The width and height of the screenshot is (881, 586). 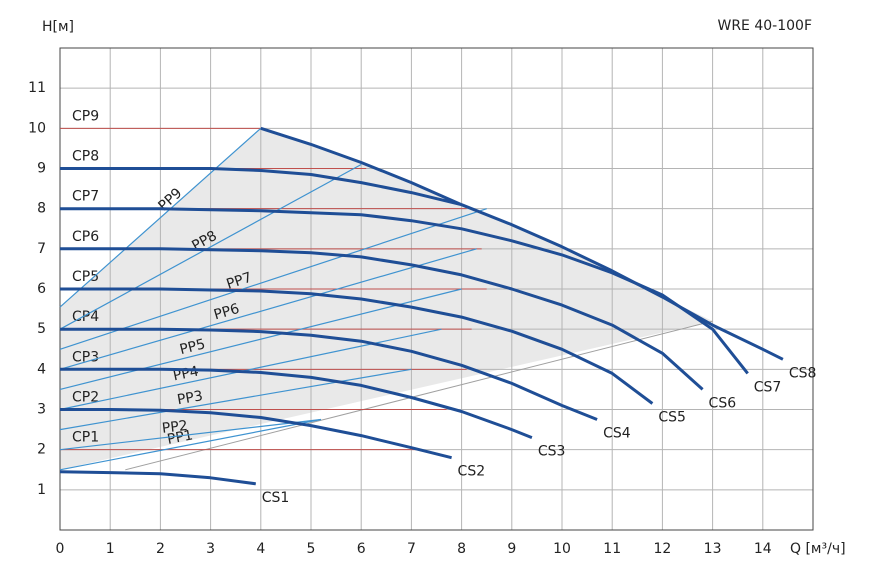 I want to click on pp-label: PP3, so click(x=190, y=398).